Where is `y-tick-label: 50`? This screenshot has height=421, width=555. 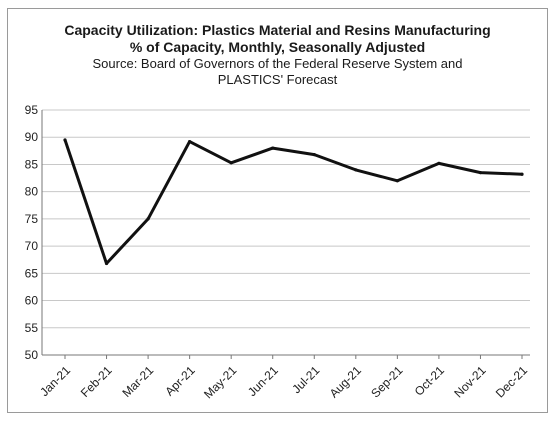
y-tick-label: 50 is located at coordinates (32, 355).